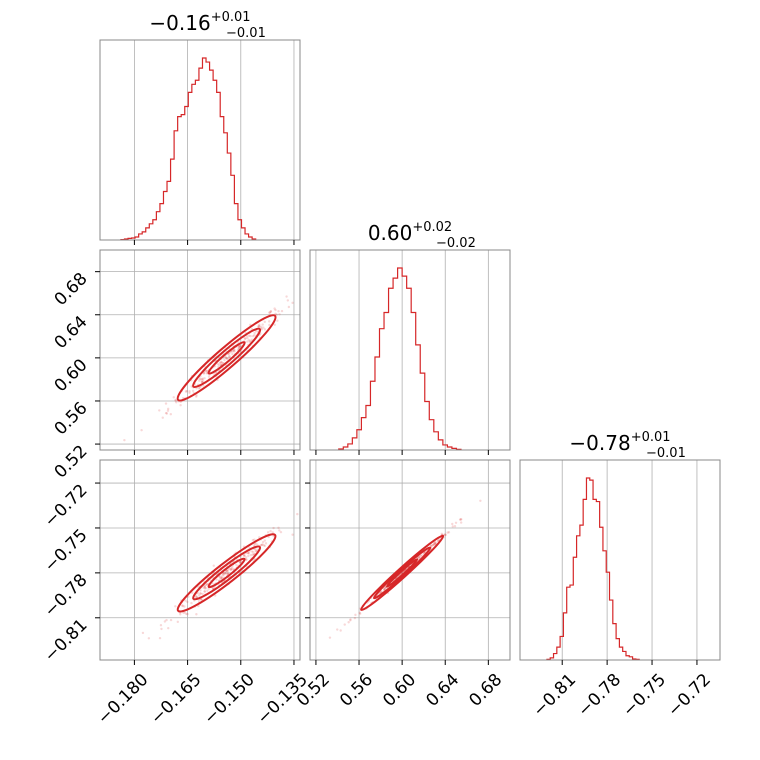 Image resolution: width=760 pixels, height=760 pixels. Describe the element at coordinates (456, 243) in the screenshot. I see `hist-panel-2-title-minus: −0.02` at that location.